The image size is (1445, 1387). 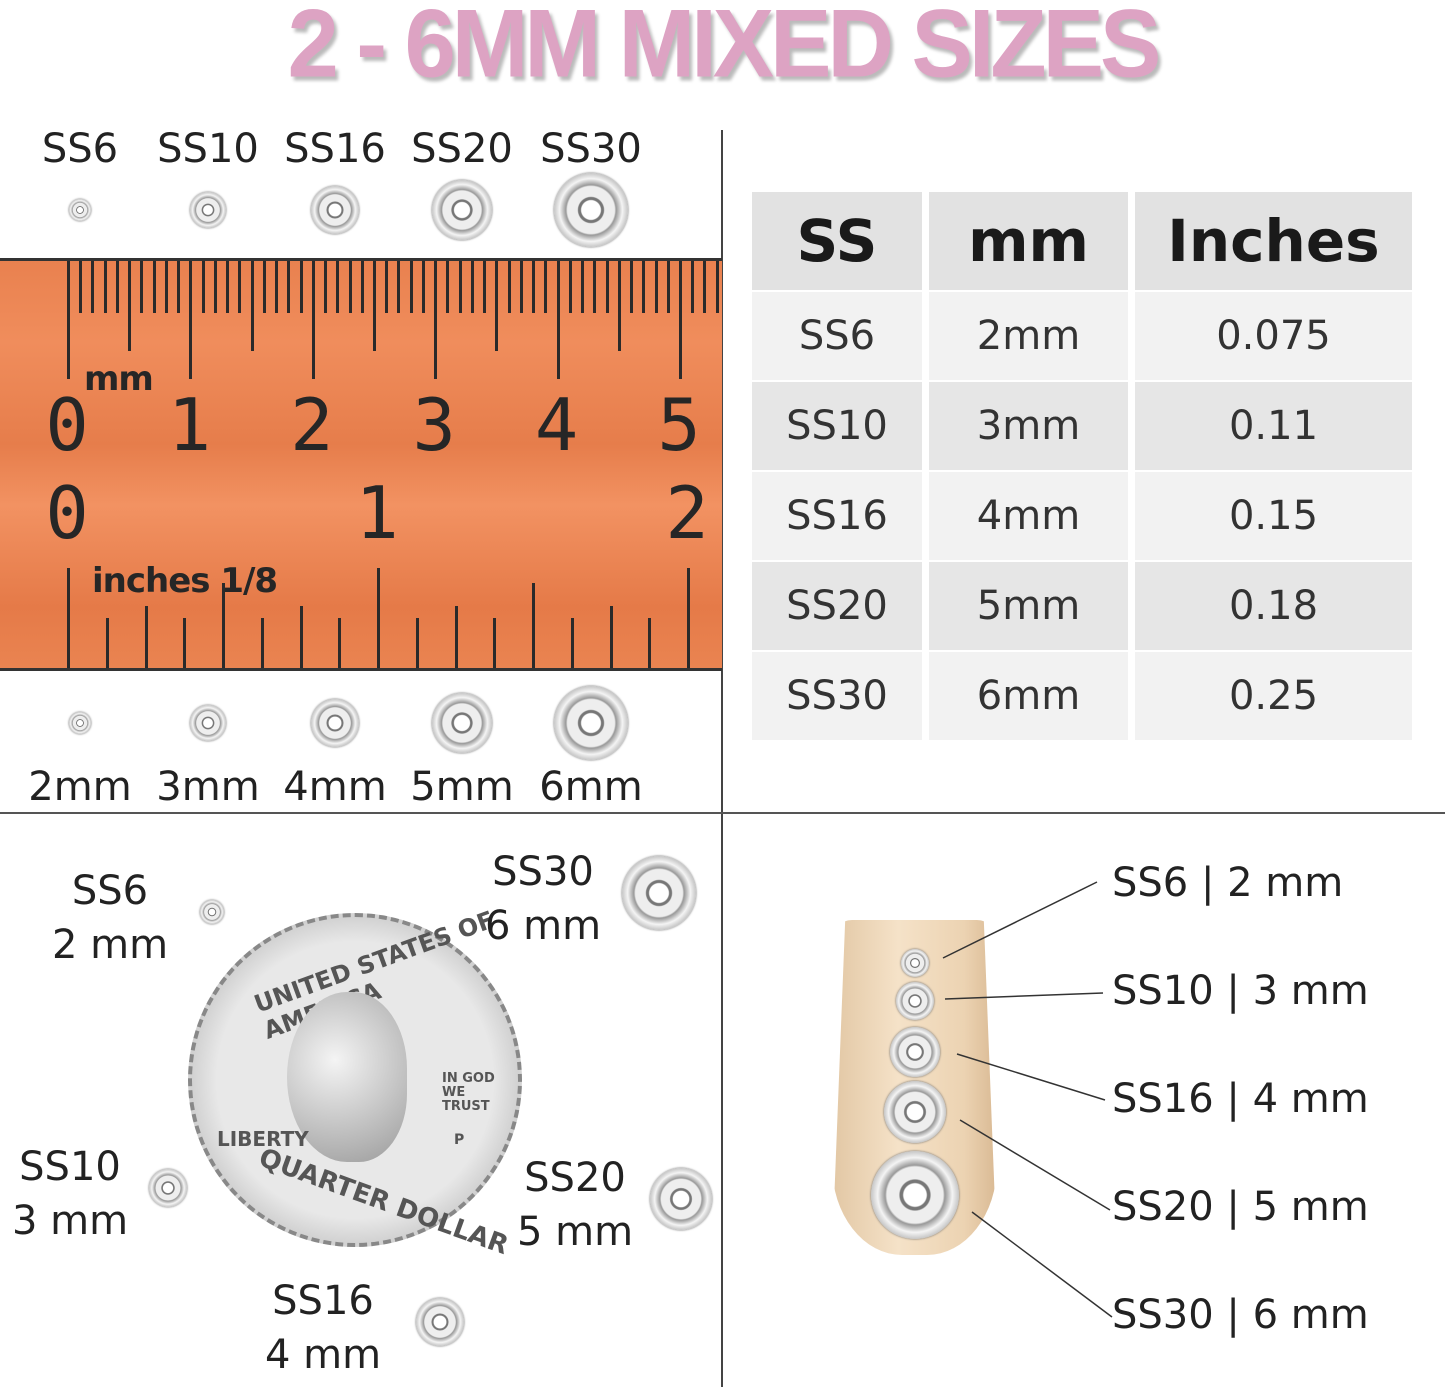 I want to click on nail-label: SS16 | 4 mm, so click(x=1240, y=1099).